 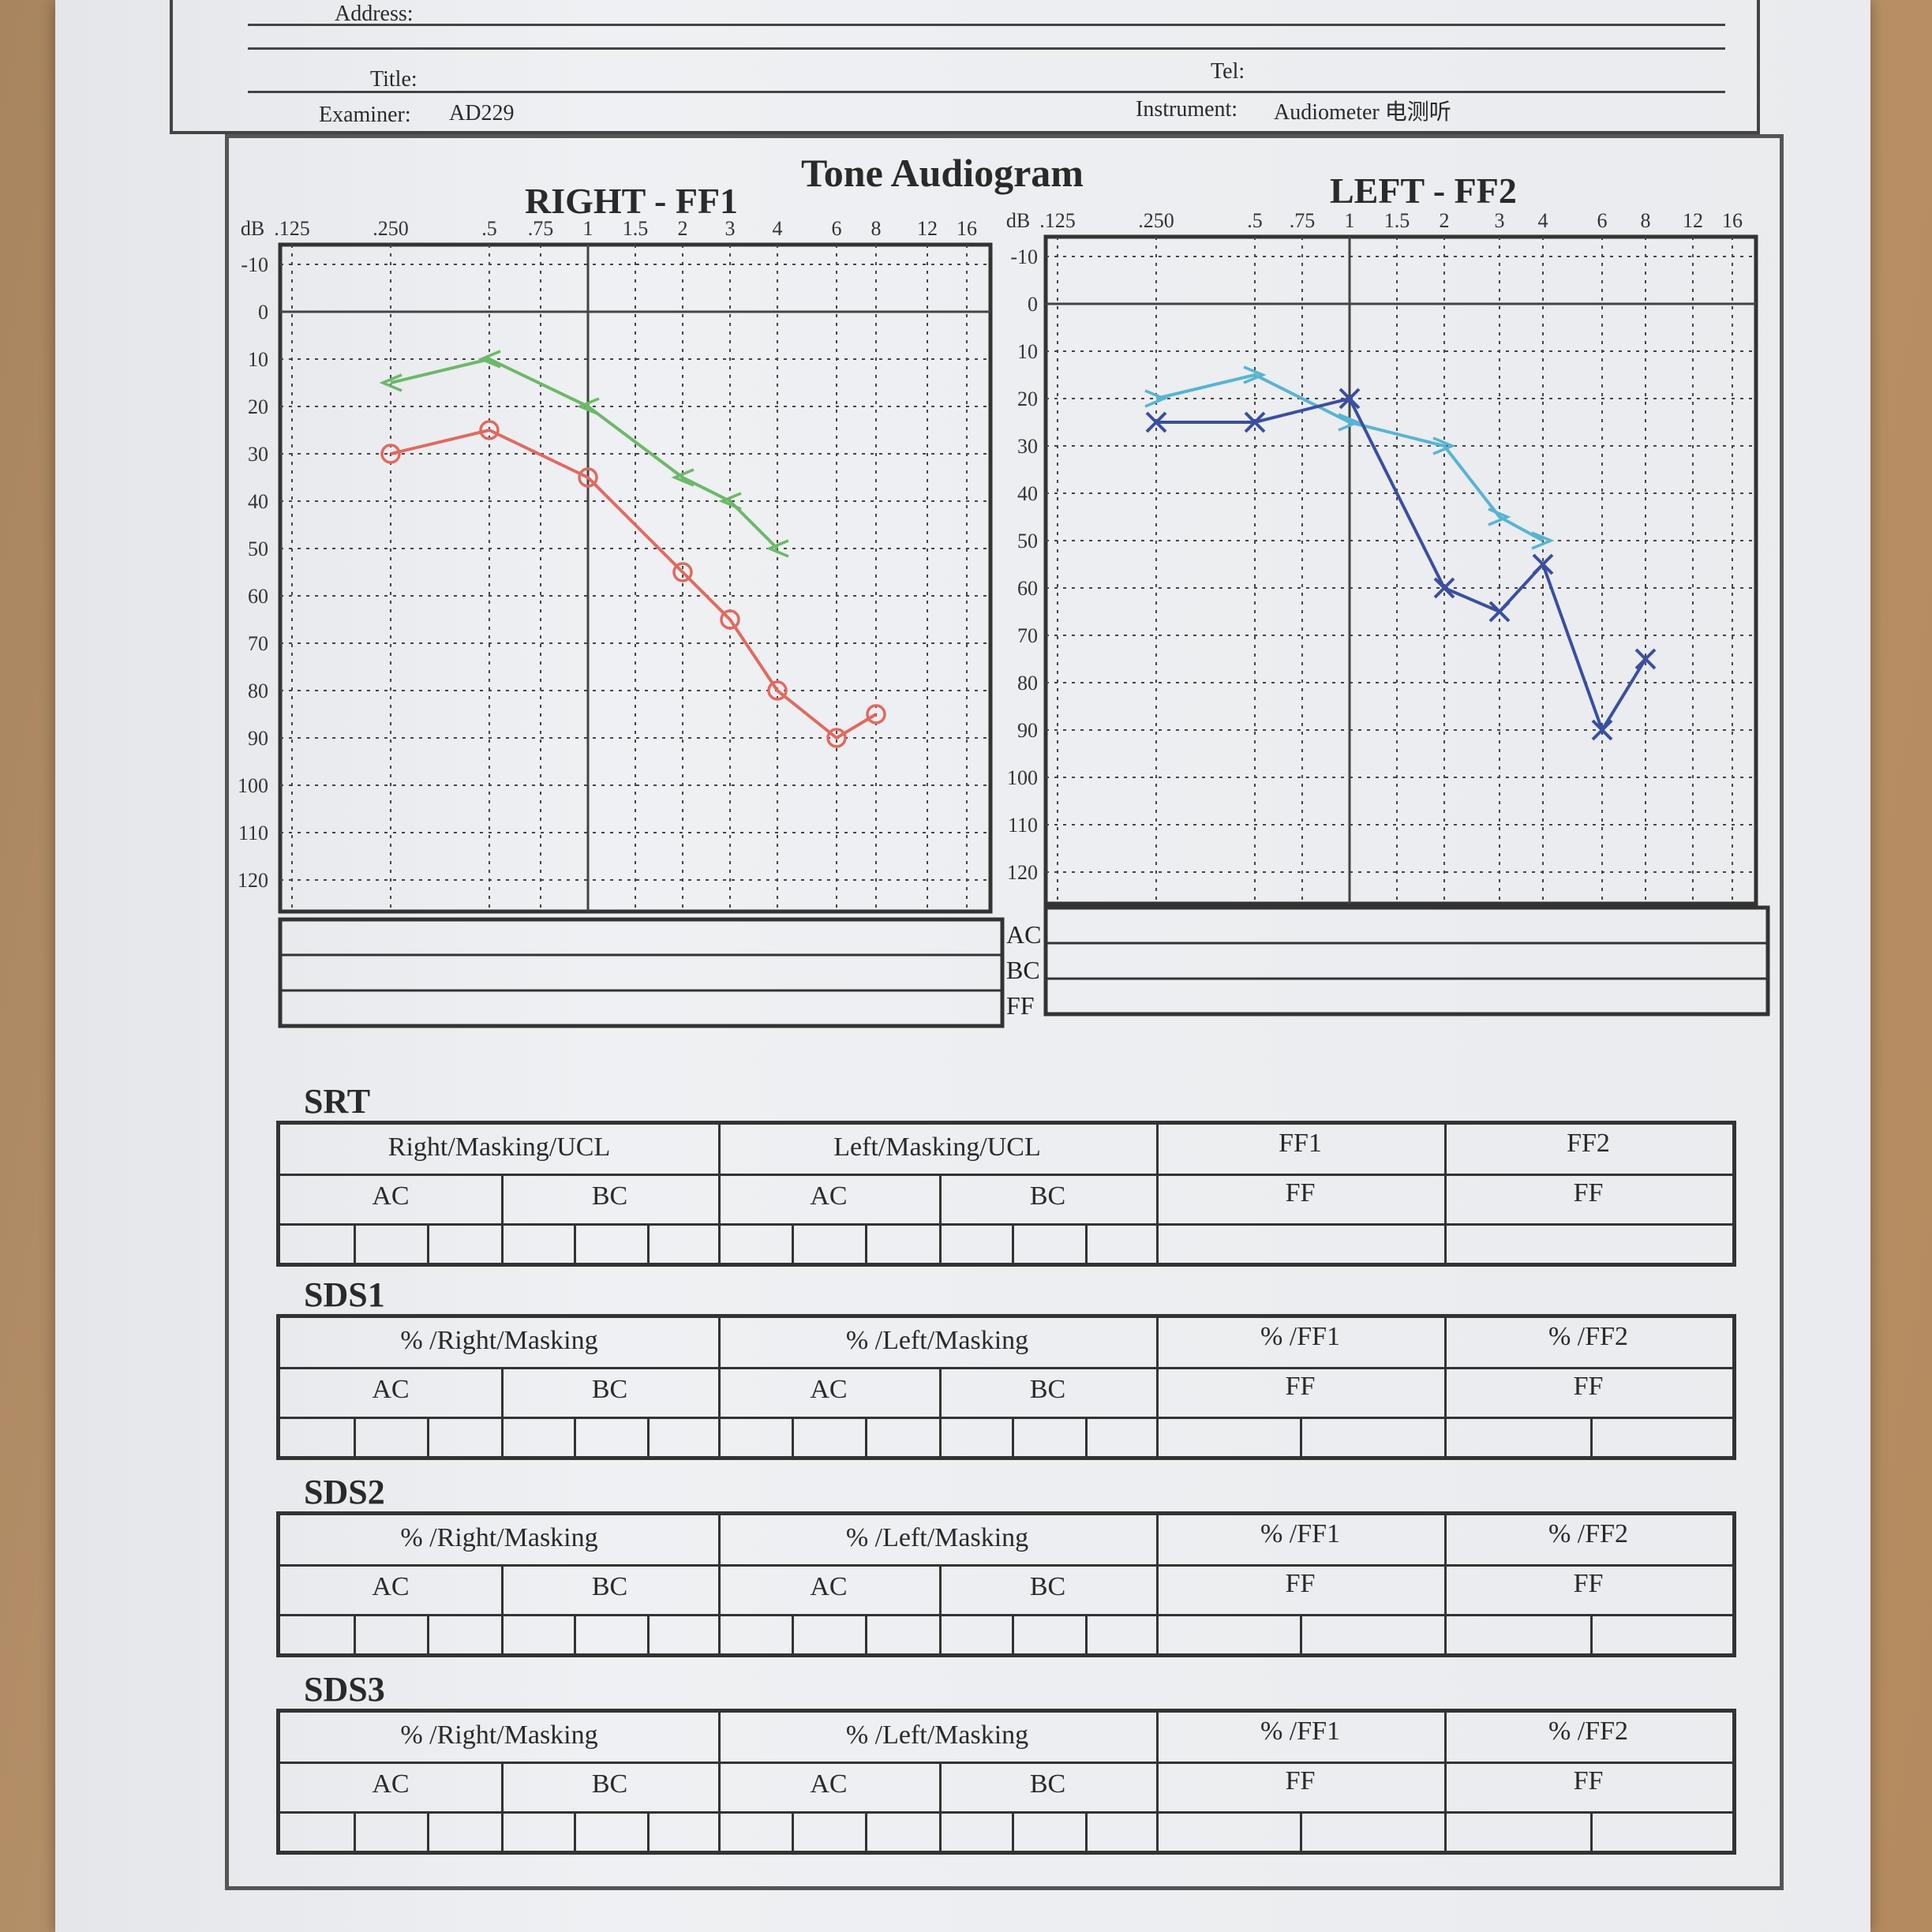 I want to click on y-tick-label: 0, so click(x=263, y=312).